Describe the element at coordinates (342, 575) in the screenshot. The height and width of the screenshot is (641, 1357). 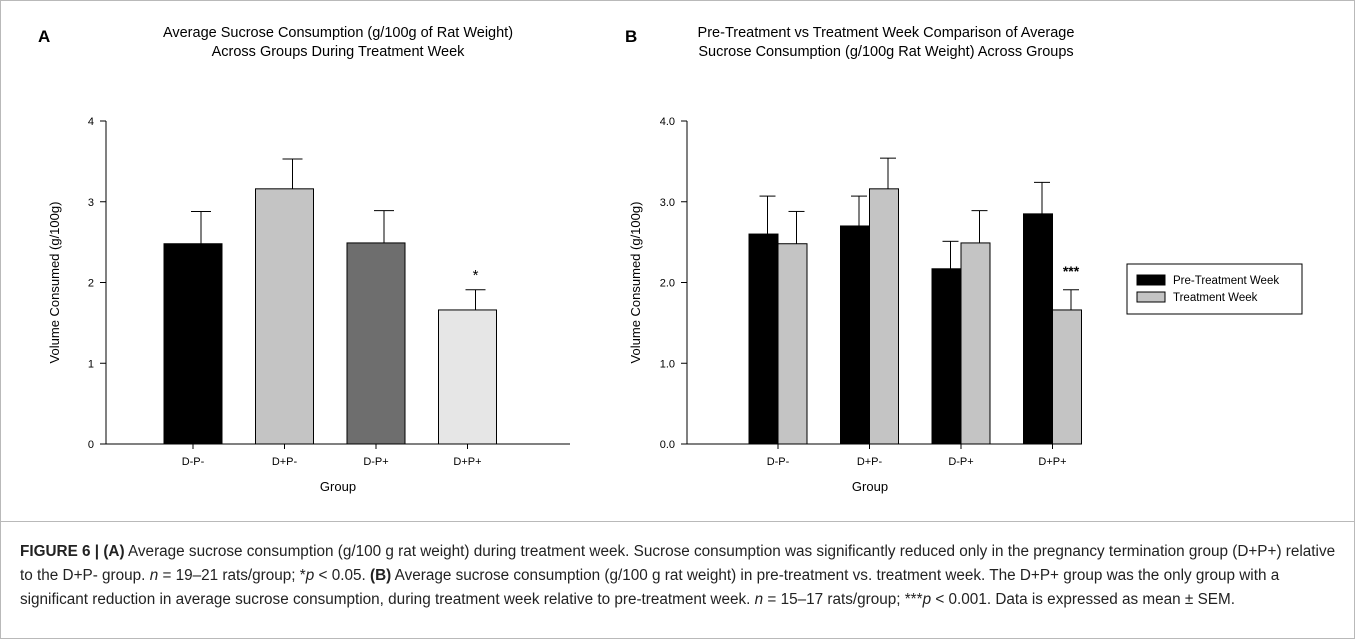
I see `caption-a-text-3: < 0.05.` at that location.